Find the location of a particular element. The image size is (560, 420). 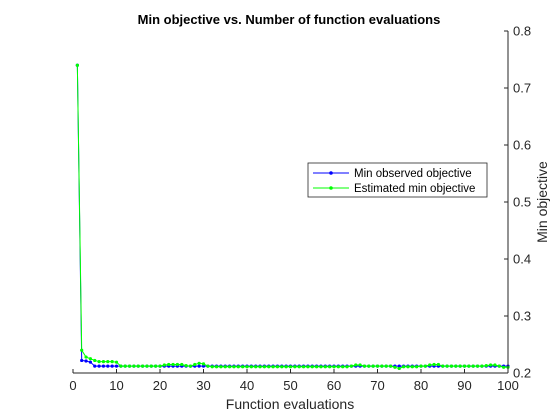

x-tick-label: 20 is located at coordinates (160, 385).